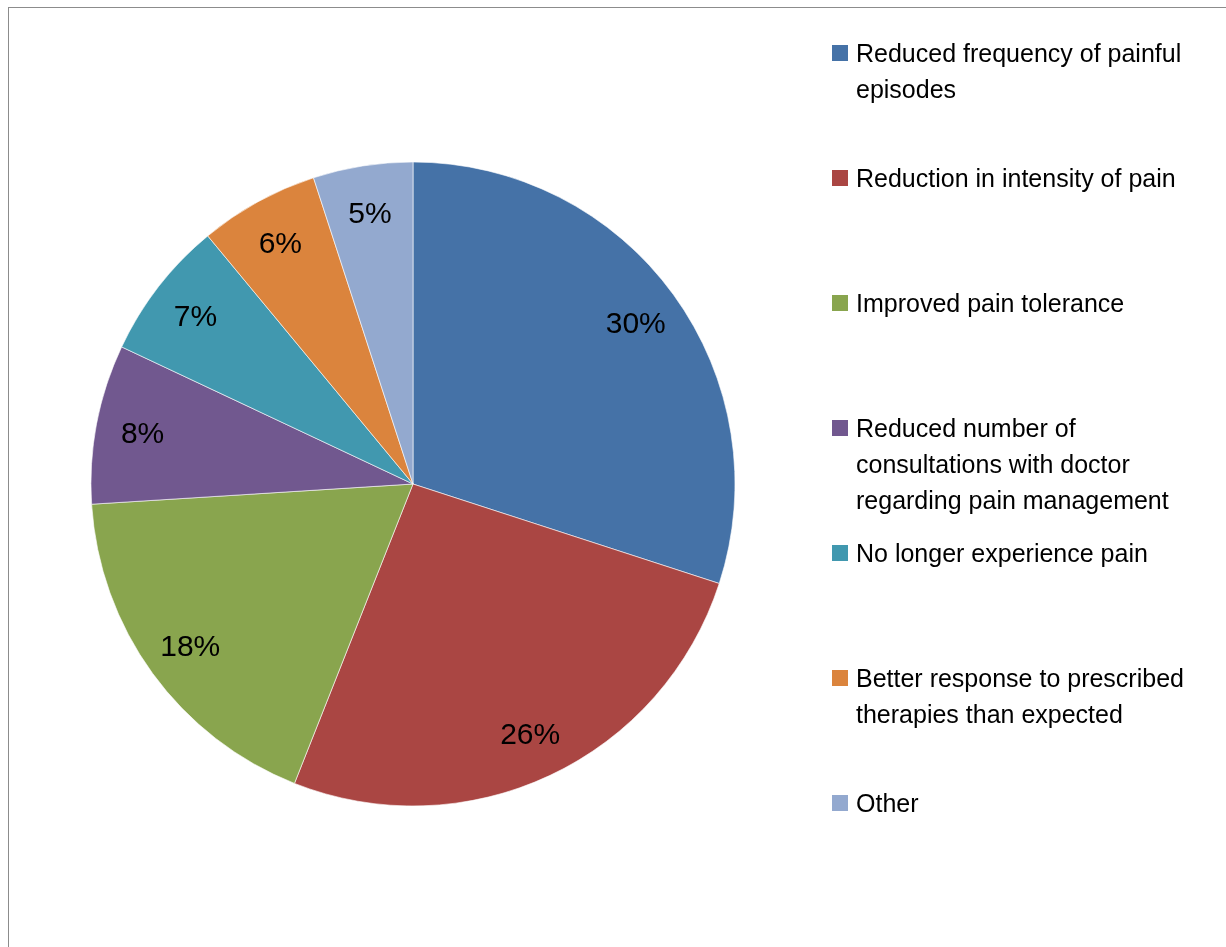 Image resolution: width=1226 pixels, height=947 pixels. Describe the element at coordinates (280, 243) in the screenshot. I see `data-label: 6%` at that location.